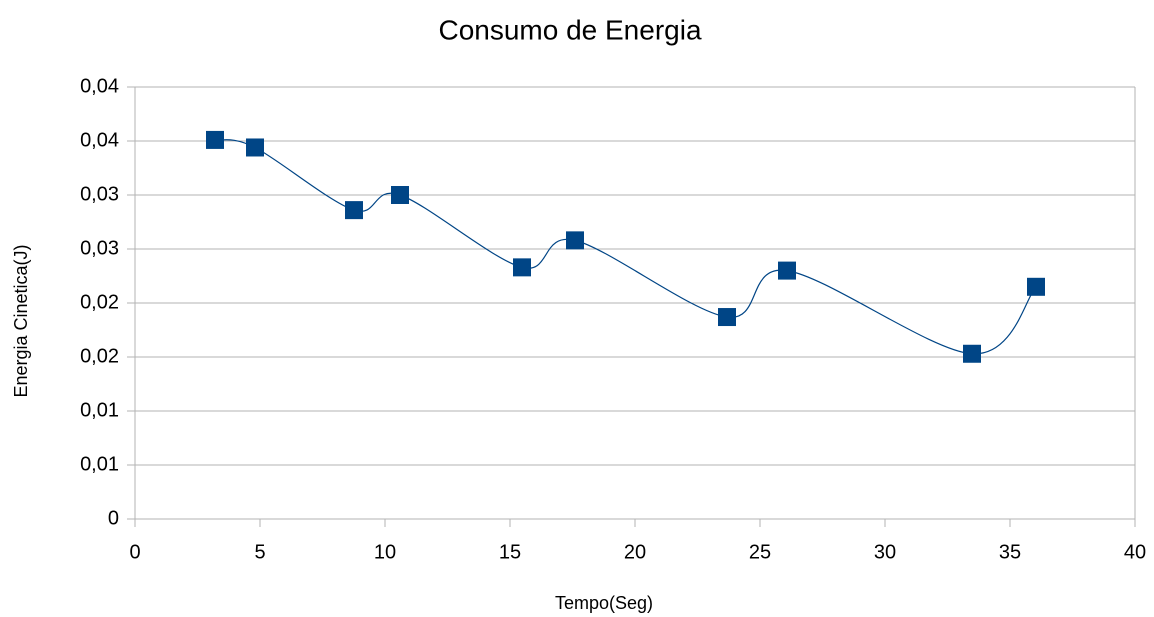  I want to click on x-tick-label: 35, so click(1010, 552).